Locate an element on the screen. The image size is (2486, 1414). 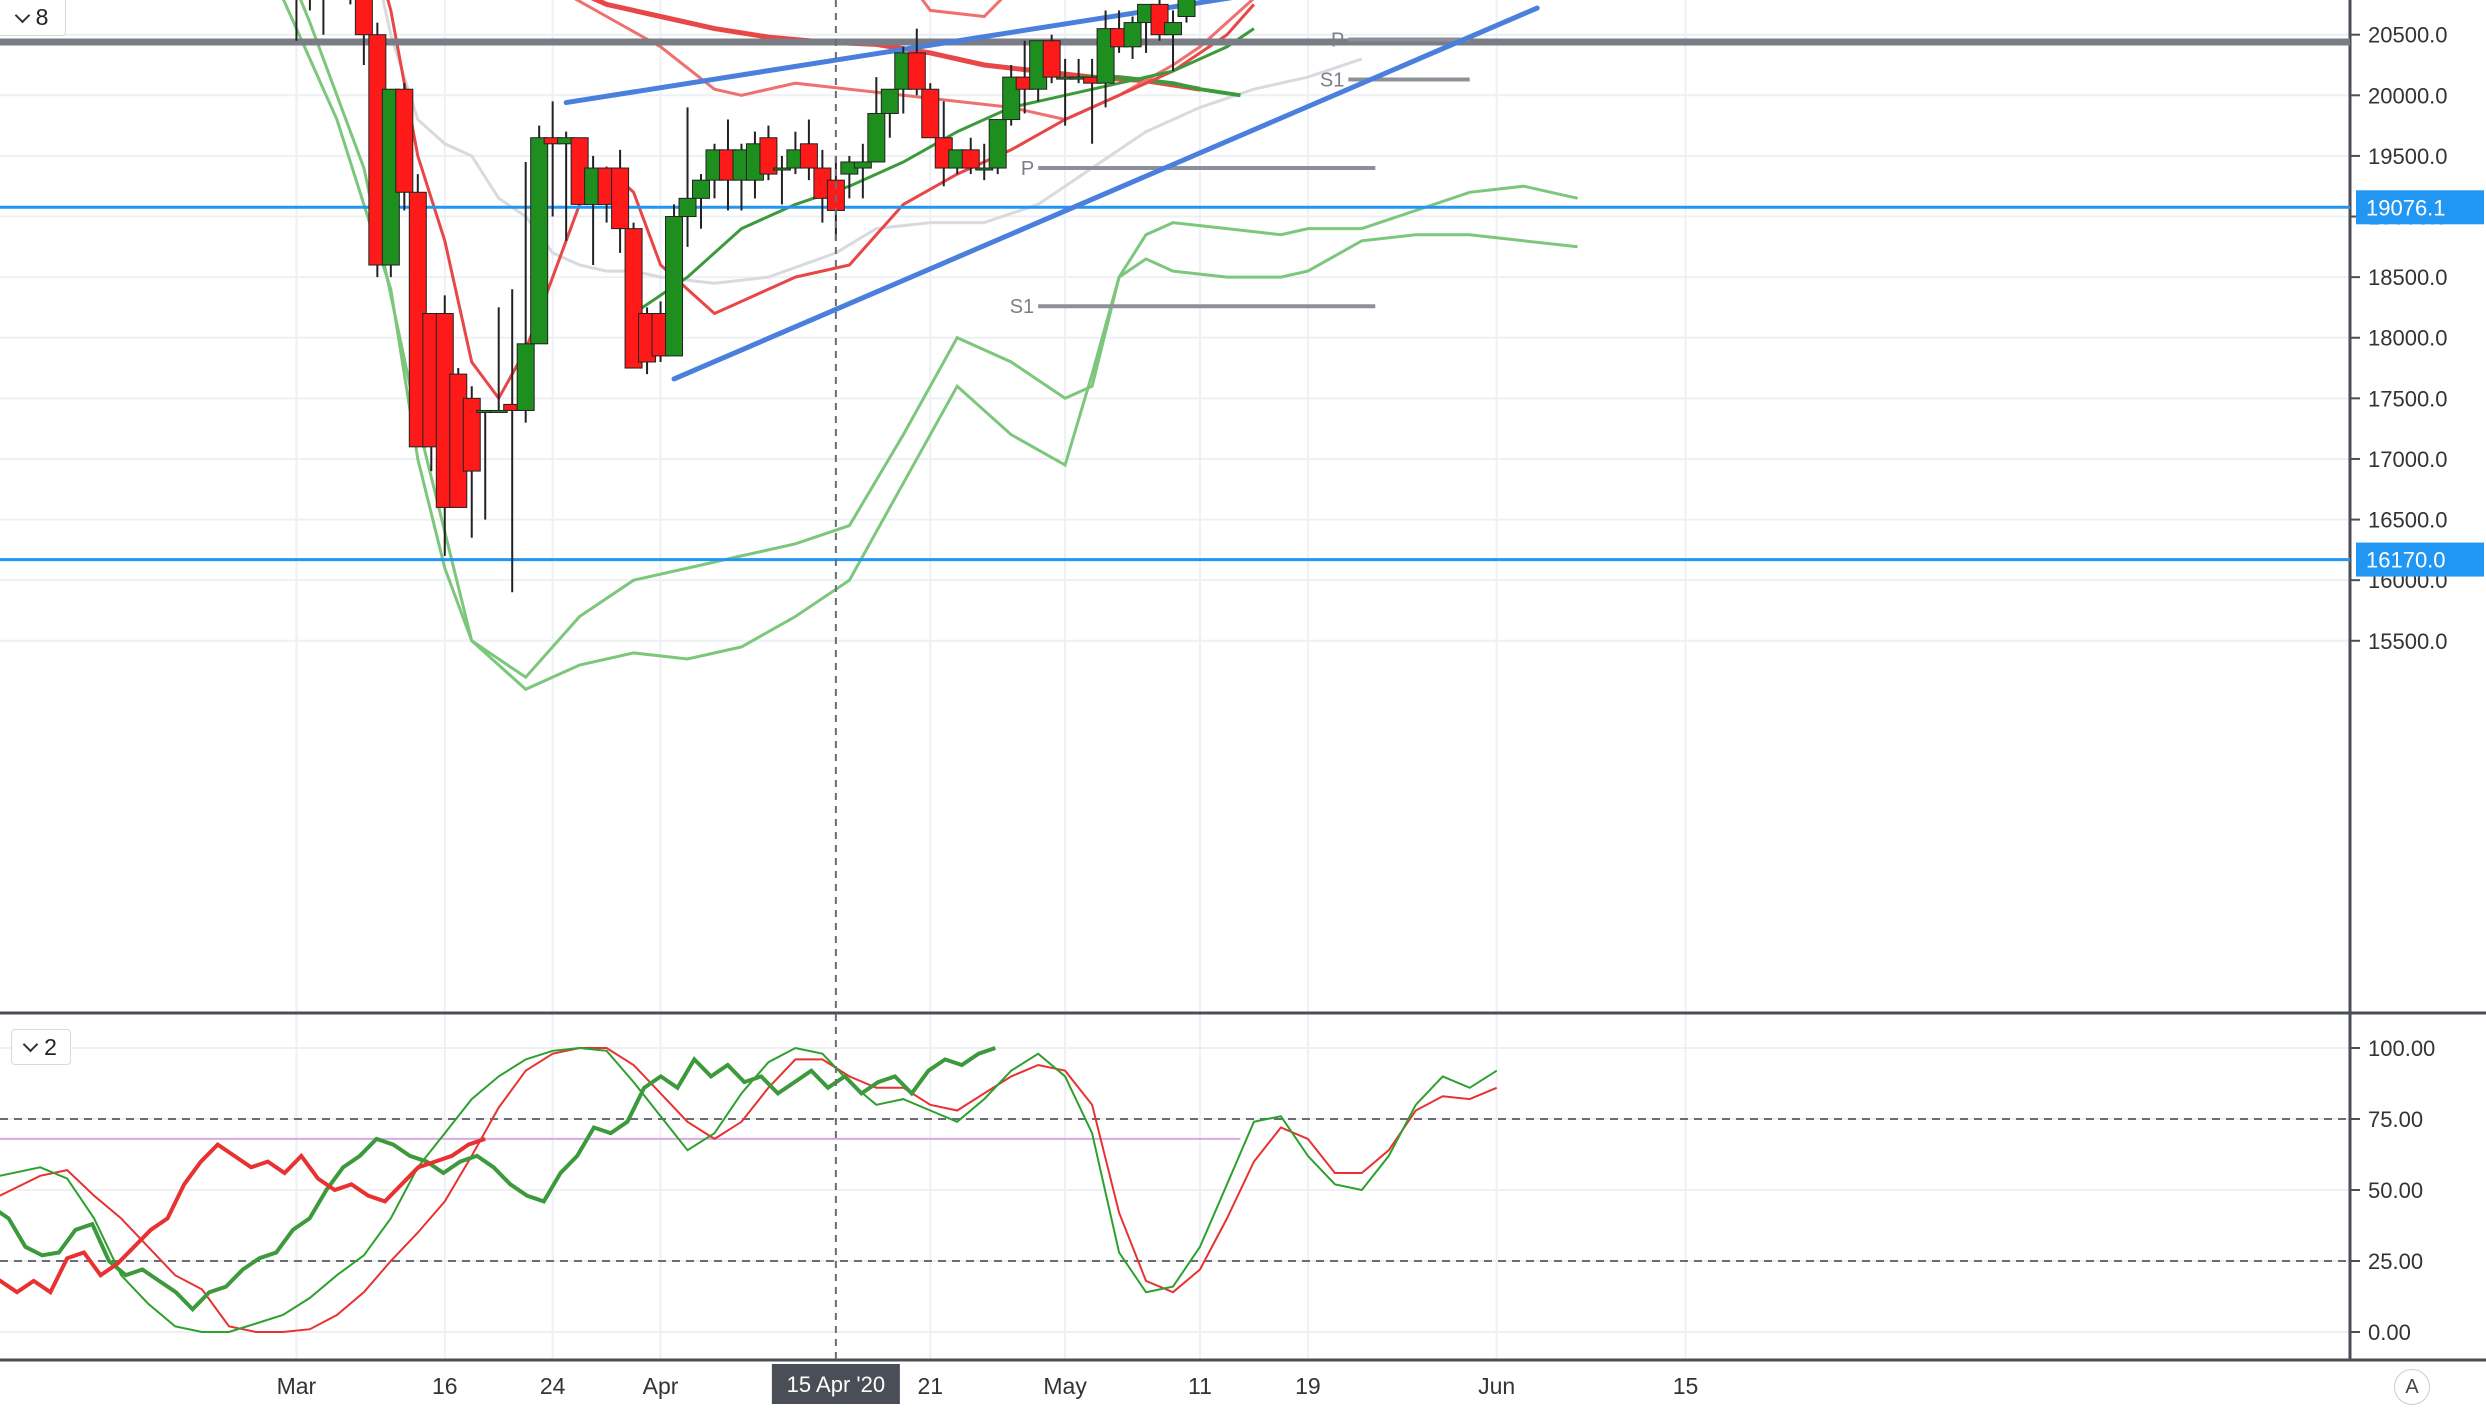
pivot-levels: R1PS1R1PS1 is located at coordinates (1240, 174).